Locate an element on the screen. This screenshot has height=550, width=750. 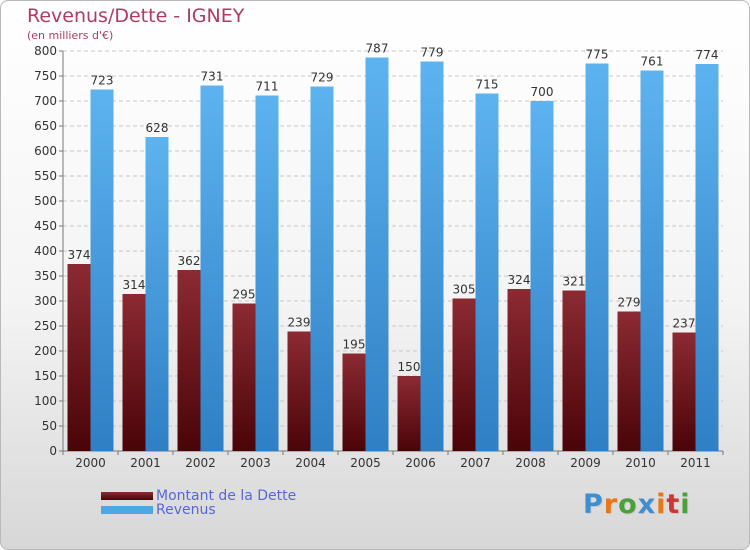
y-tick-label: 100 is located at coordinates (45, 401).